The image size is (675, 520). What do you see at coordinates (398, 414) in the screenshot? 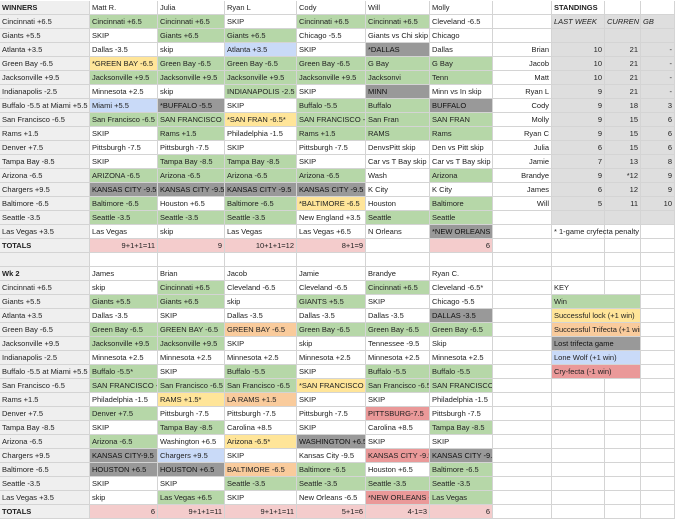
I see `cell: PITTSBURG-7.5` at bounding box center [398, 414].